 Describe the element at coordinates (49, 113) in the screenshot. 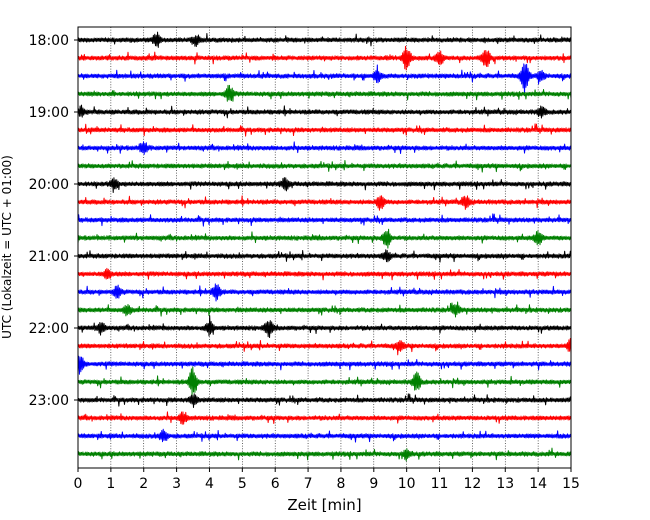

I see `y-tick-label: 19:00` at that location.